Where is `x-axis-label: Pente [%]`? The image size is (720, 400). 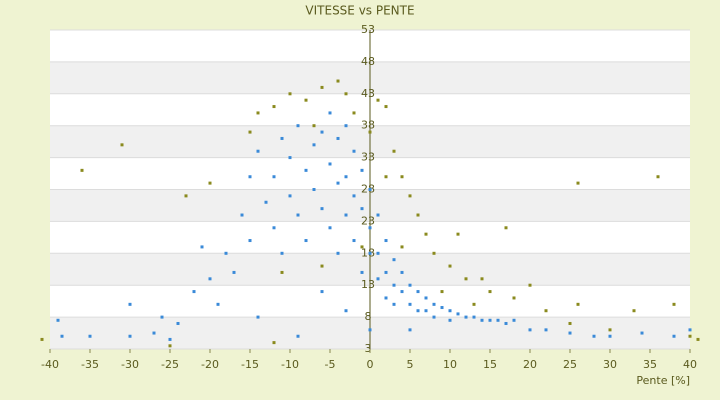
x-axis-label: Pente [%] is located at coordinates (663, 380).